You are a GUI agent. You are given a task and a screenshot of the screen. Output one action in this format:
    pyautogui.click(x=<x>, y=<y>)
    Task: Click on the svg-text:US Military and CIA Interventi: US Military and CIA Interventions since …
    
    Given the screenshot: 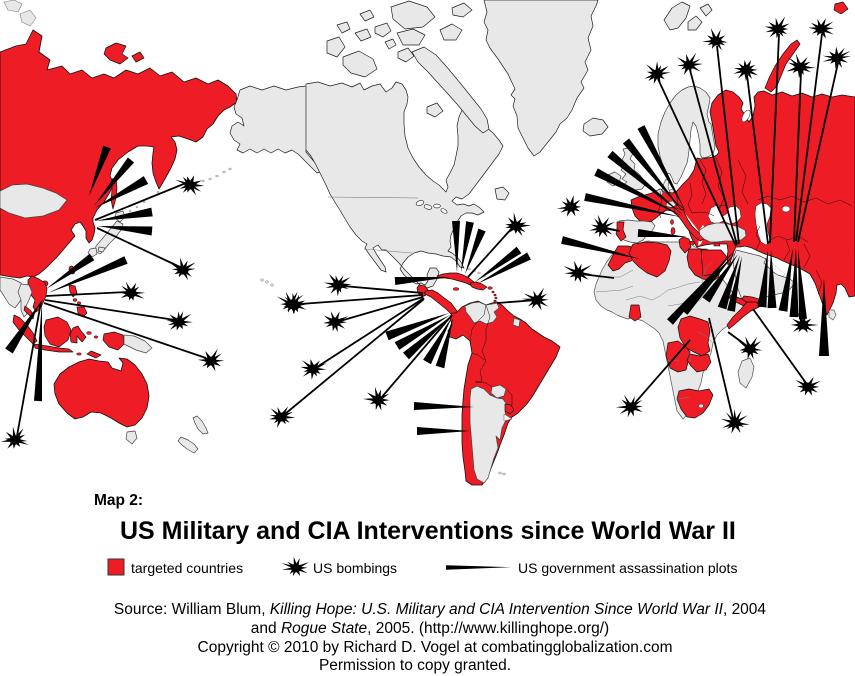 What is the action you would take?
    pyautogui.click(x=428, y=531)
    